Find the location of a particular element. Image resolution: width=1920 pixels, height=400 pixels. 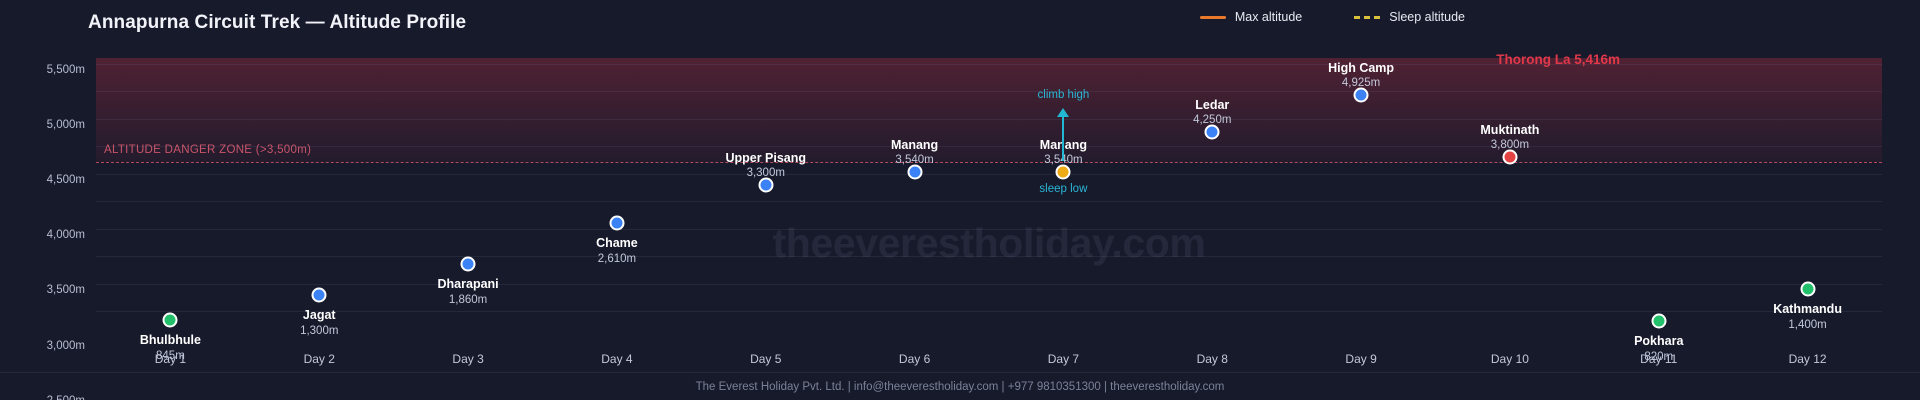

data-point-altitude: 1,400m is located at coordinates (1807, 325).